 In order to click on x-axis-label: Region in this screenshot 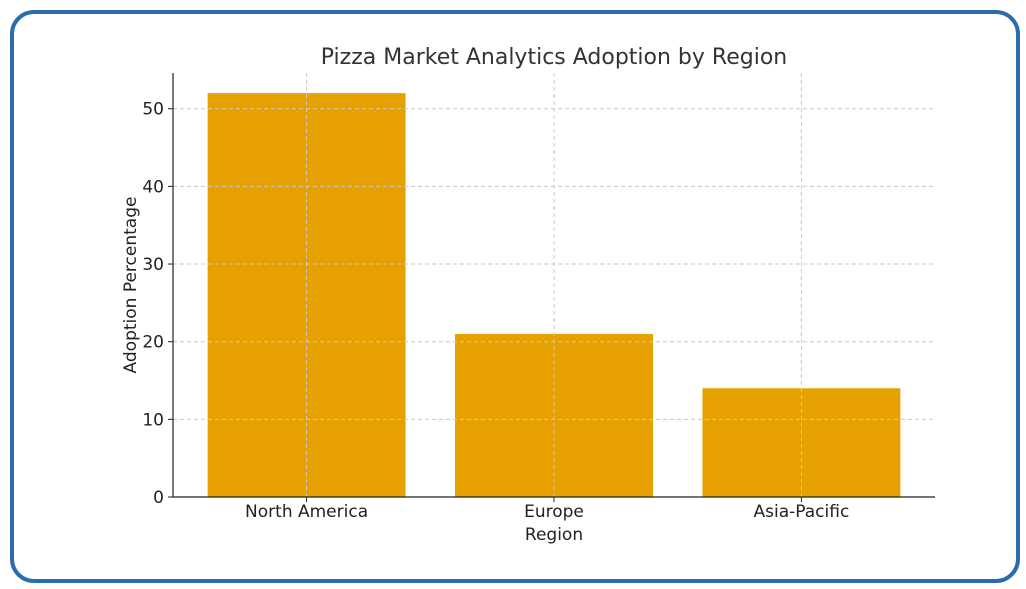, I will do `click(554, 535)`.